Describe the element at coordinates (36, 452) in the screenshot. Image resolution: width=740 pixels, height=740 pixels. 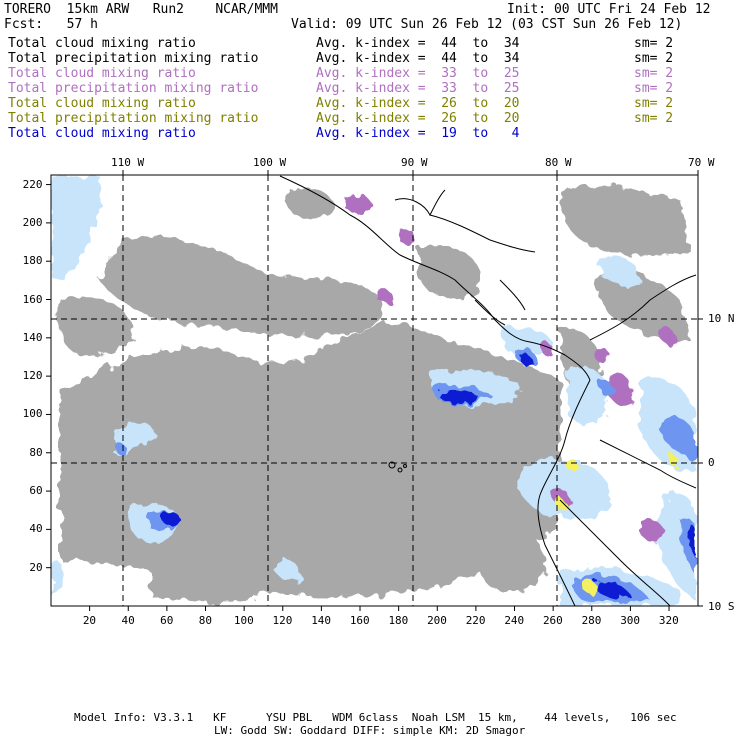
I see `y-tick-label: 80` at that location.